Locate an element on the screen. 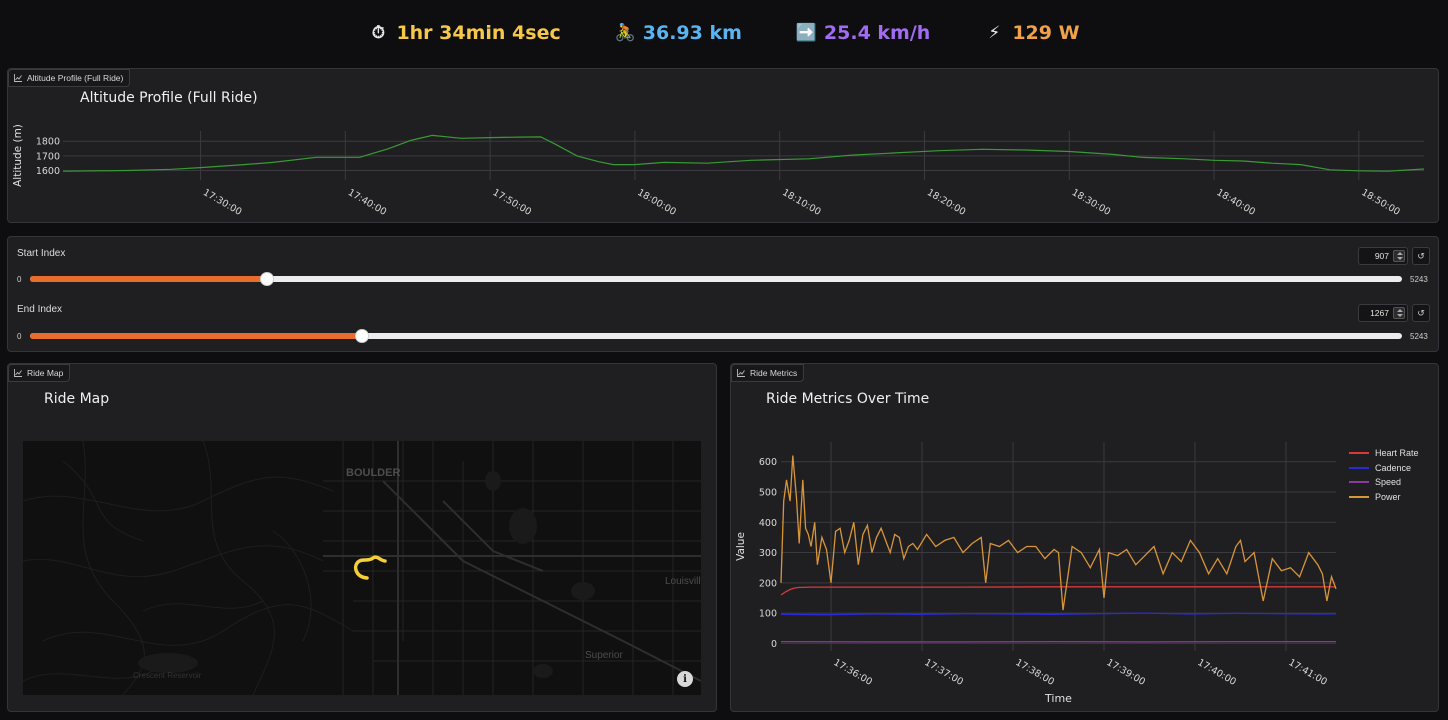 The height and width of the screenshot is (720, 1448). start-index-max: 5243 is located at coordinates (1419, 279).